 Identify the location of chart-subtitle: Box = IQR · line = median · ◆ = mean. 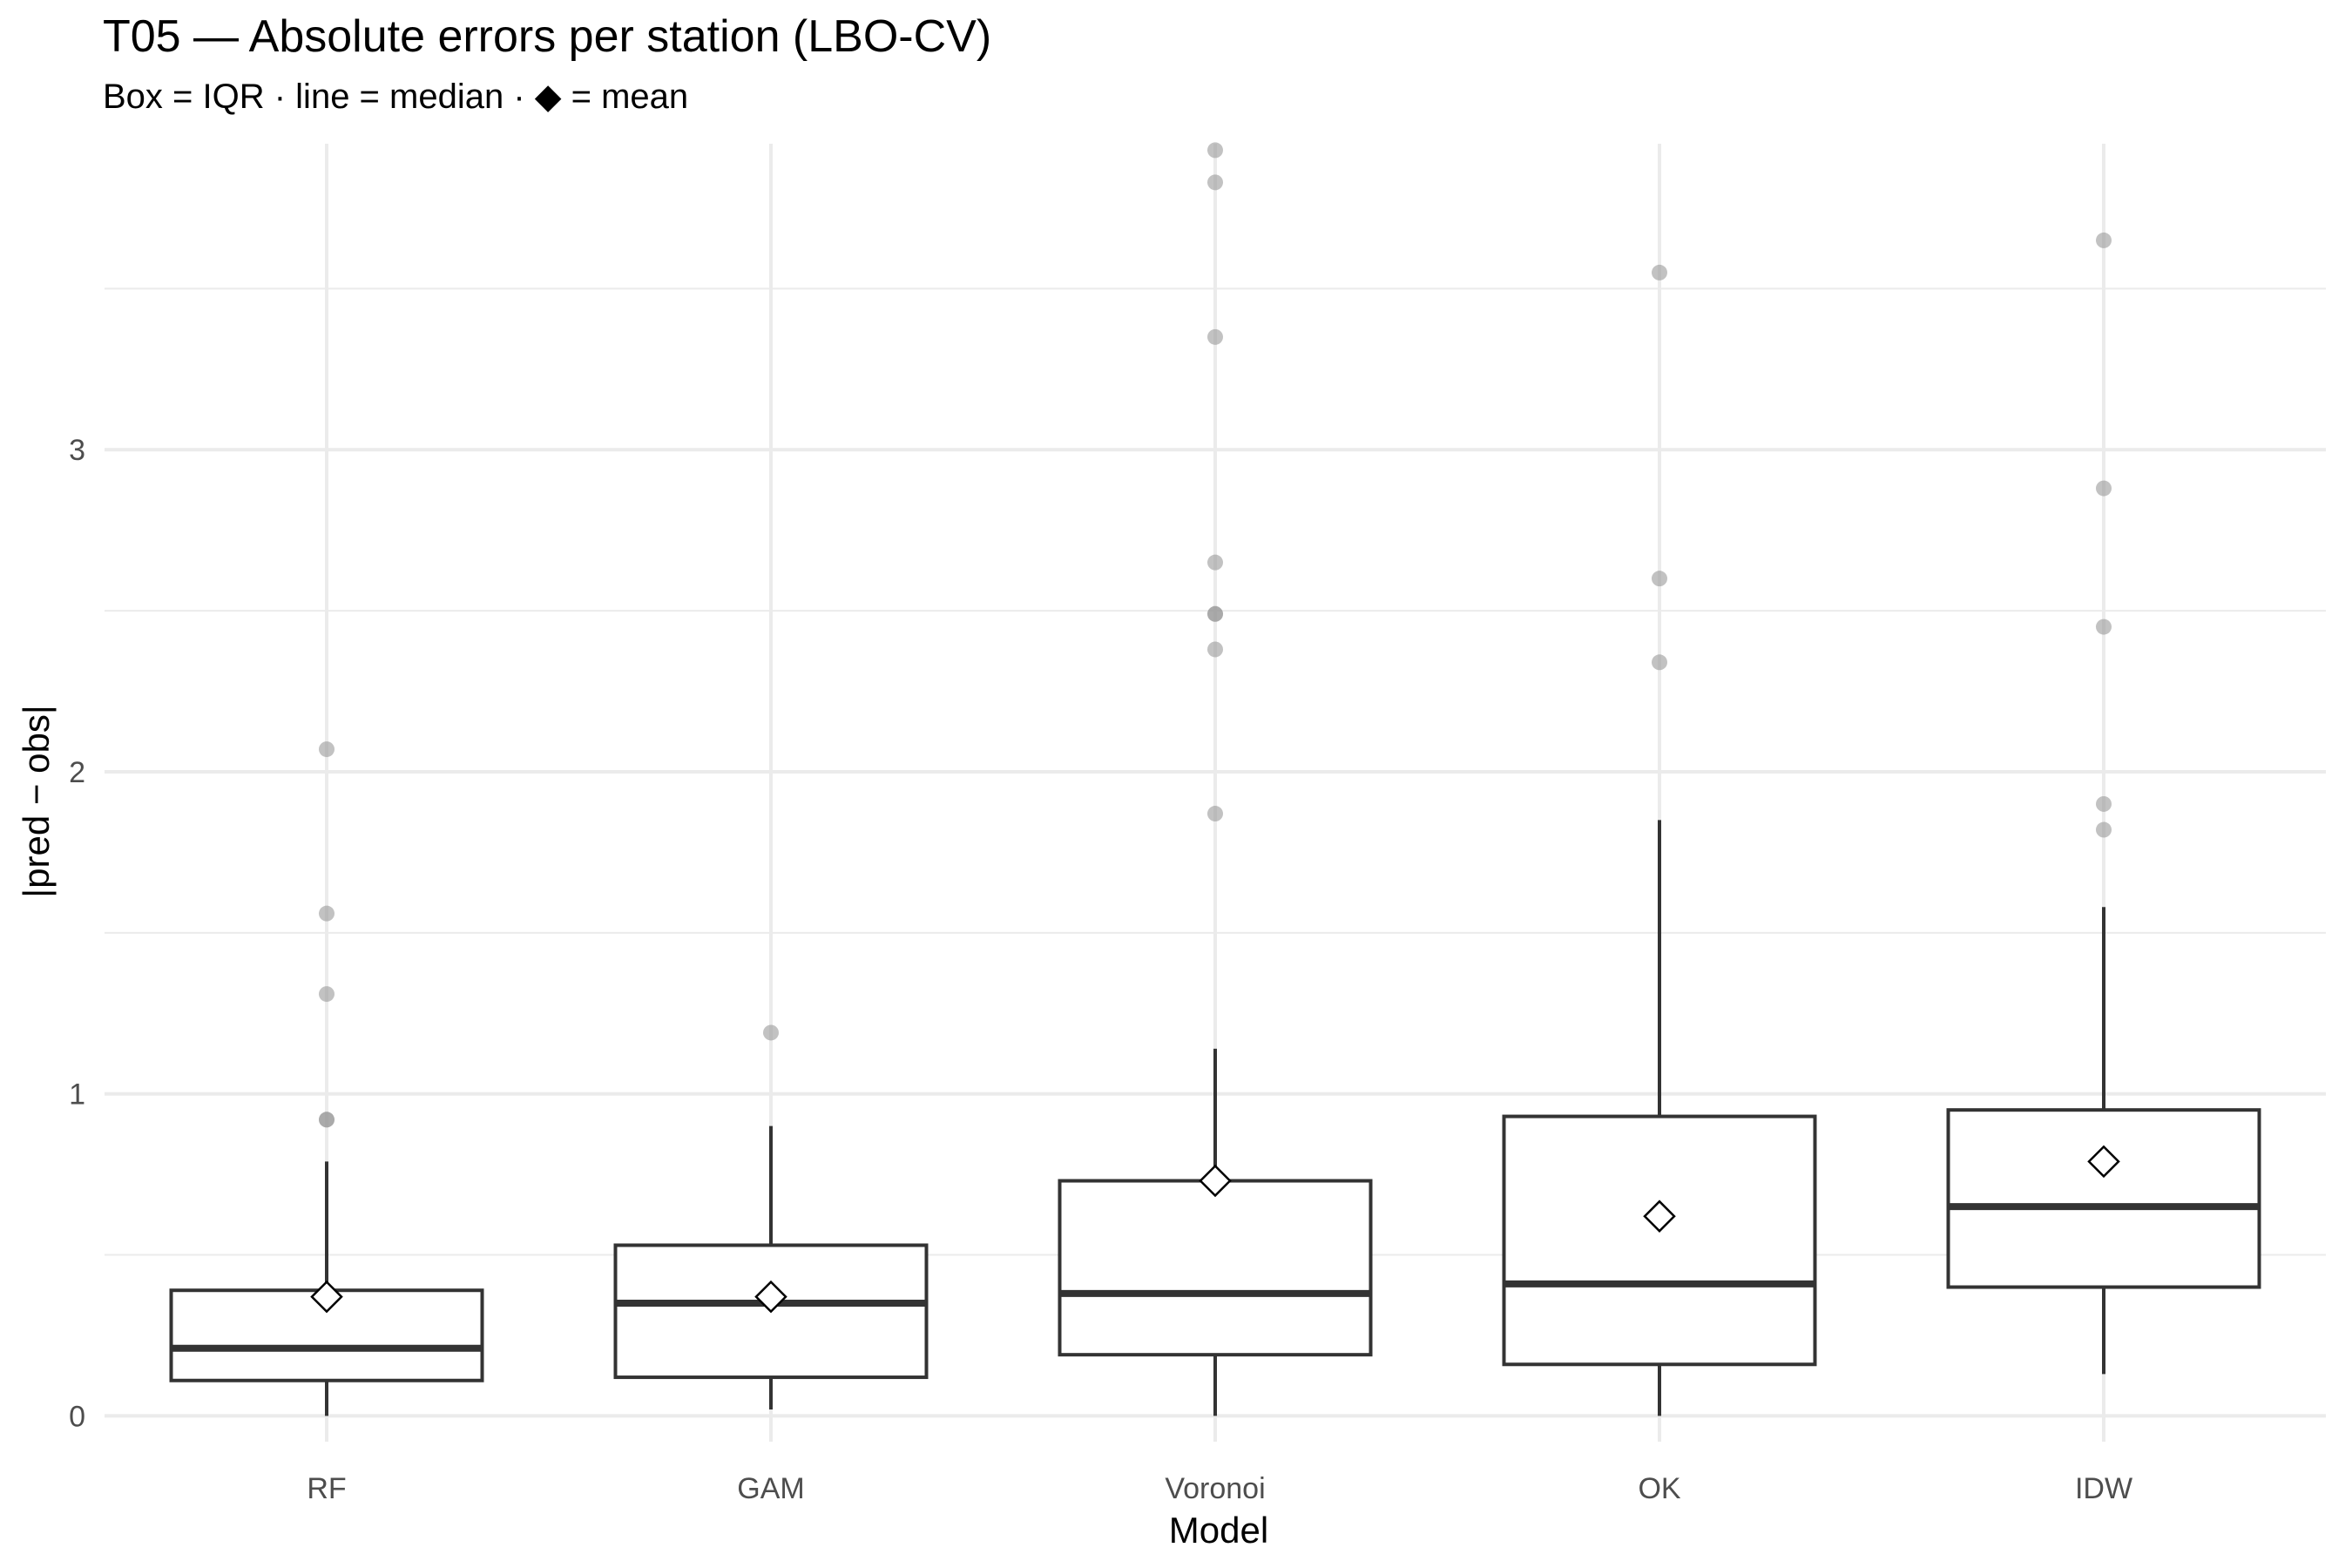
(396, 97).